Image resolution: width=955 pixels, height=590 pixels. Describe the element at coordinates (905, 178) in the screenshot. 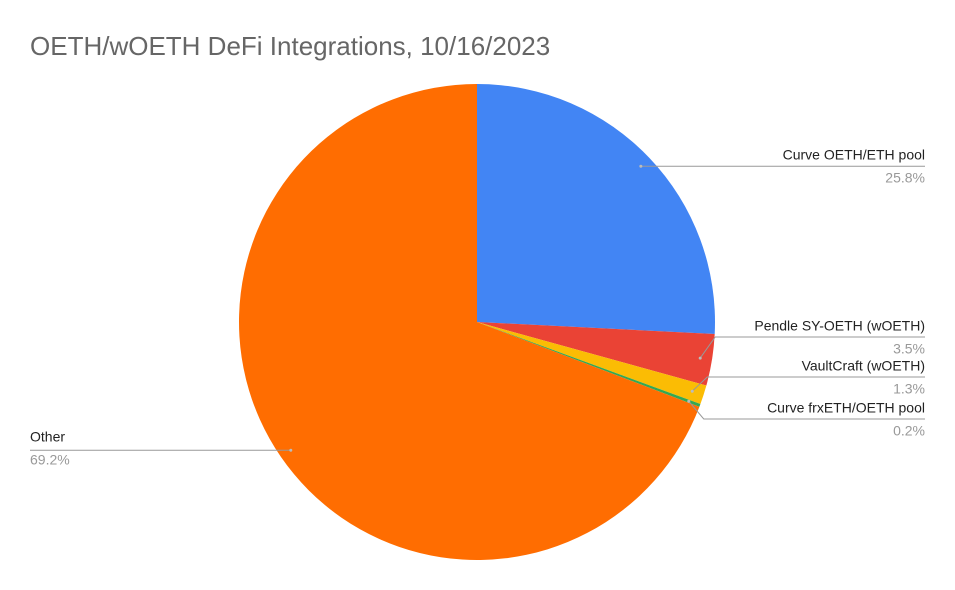

I see `value-label: 25.8%` at that location.